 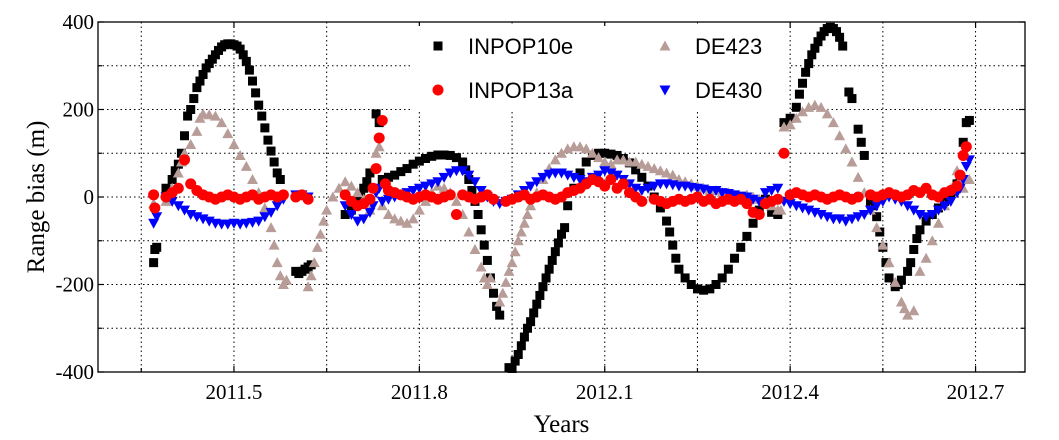 I want to click on y-tick-label: -400, so click(x=75, y=372).